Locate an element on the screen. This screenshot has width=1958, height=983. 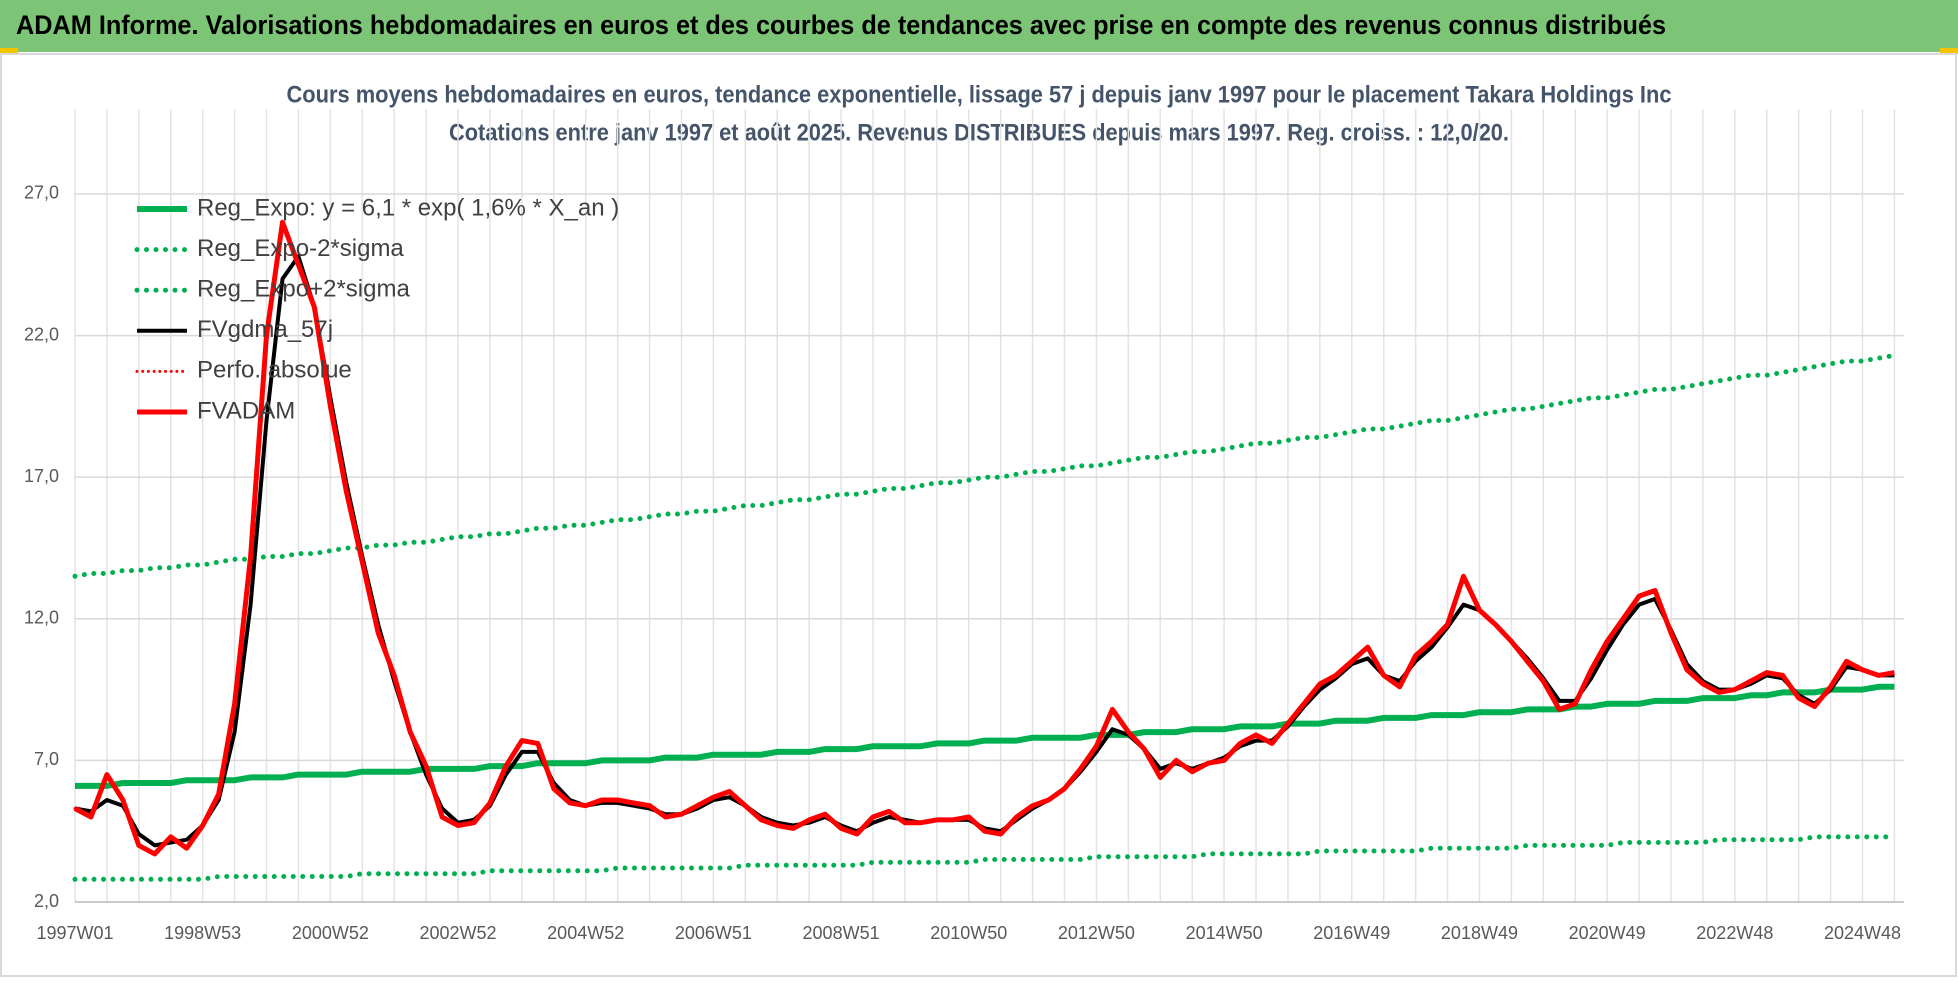
legend-label: FVADAM is located at coordinates (246, 410).